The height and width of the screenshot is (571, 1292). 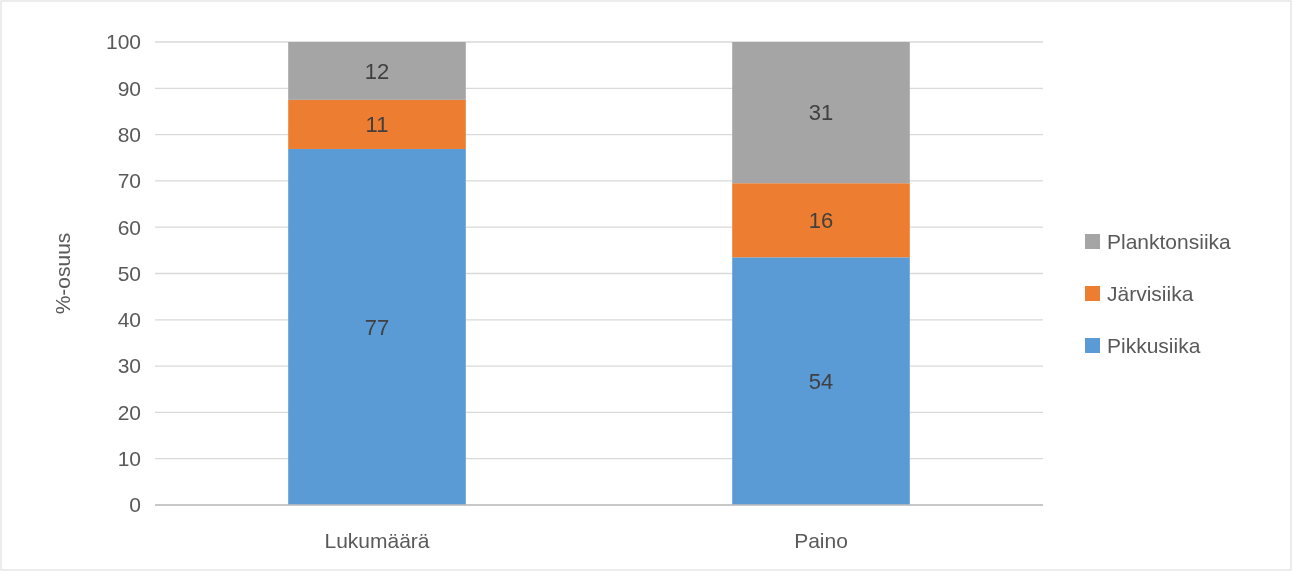 I want to click on y-tick-label: 30, so click(x=129, y=366).